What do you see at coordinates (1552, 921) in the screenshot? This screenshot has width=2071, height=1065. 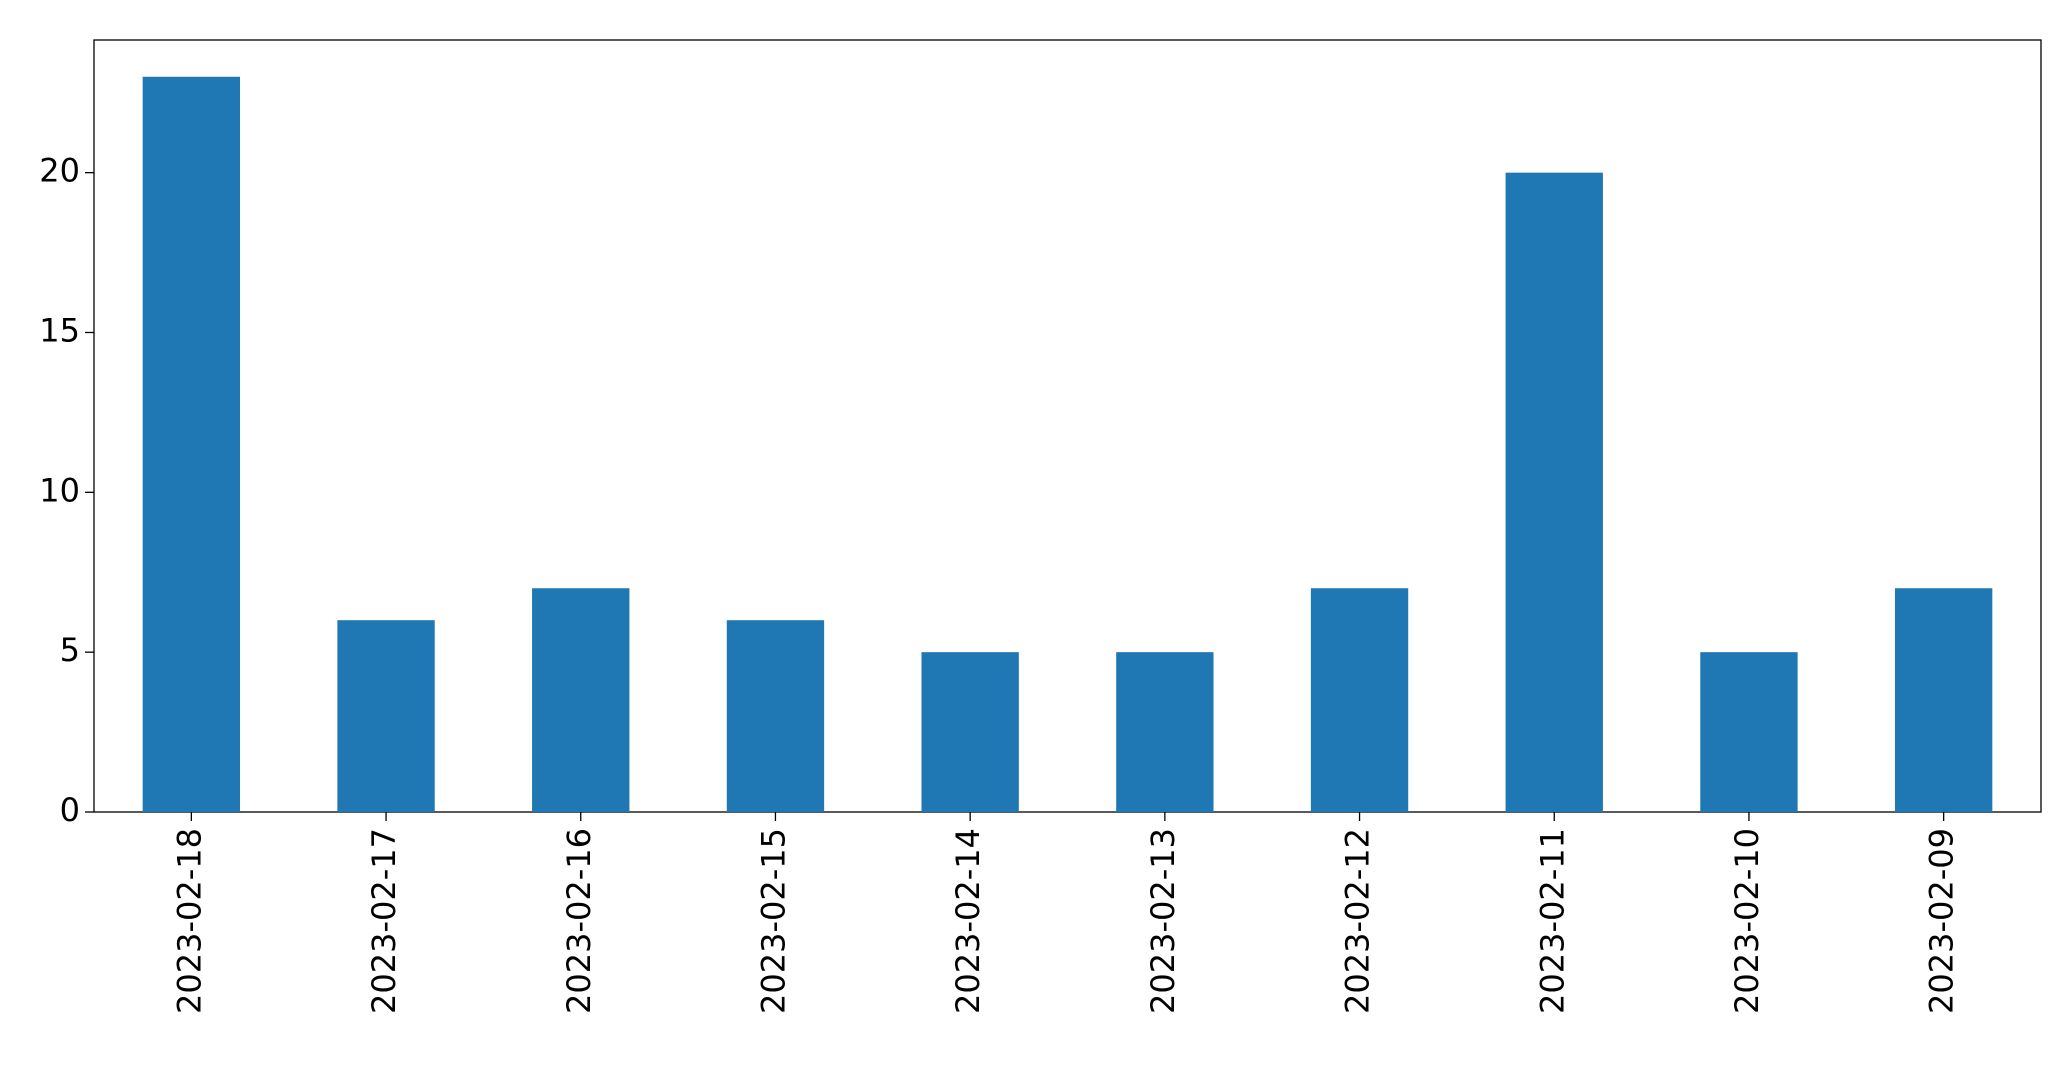 I see `x-tick-label: 2023-02-11` at bounding box center [1552, 921].